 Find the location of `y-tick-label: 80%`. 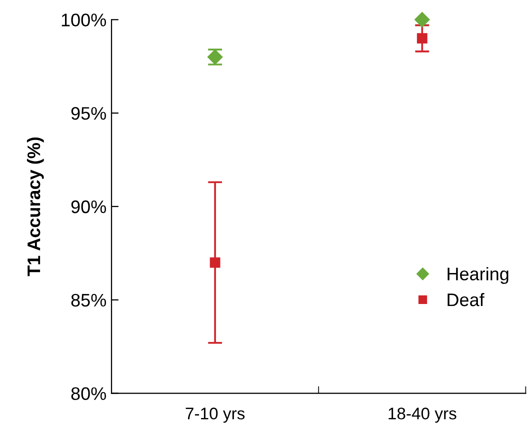

y-tick-label: 80% is located at coordinates (88, 393).